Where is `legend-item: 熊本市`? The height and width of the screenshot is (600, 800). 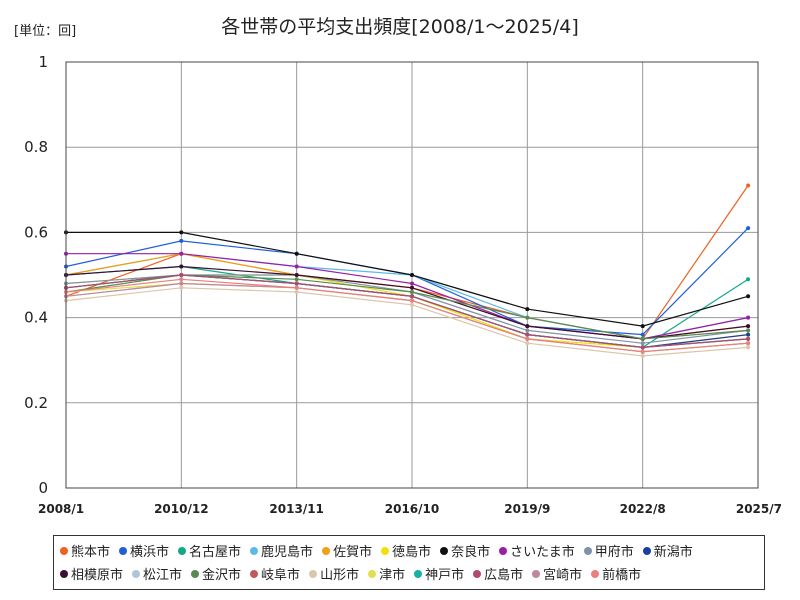 legend-item: 熊本市 is located at coordinates (85, 550).